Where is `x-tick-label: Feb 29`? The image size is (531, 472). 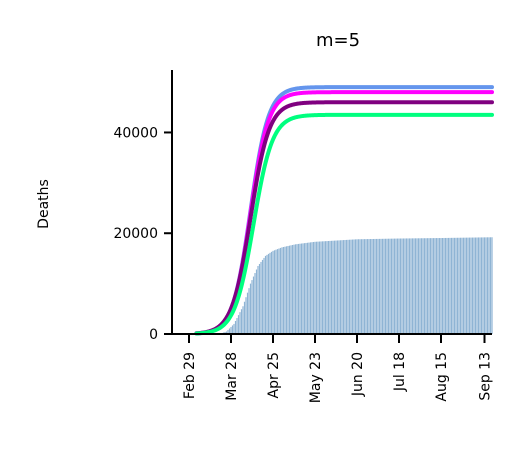 x-tick-label: Feb 29 is located at coordinates (190, 375).